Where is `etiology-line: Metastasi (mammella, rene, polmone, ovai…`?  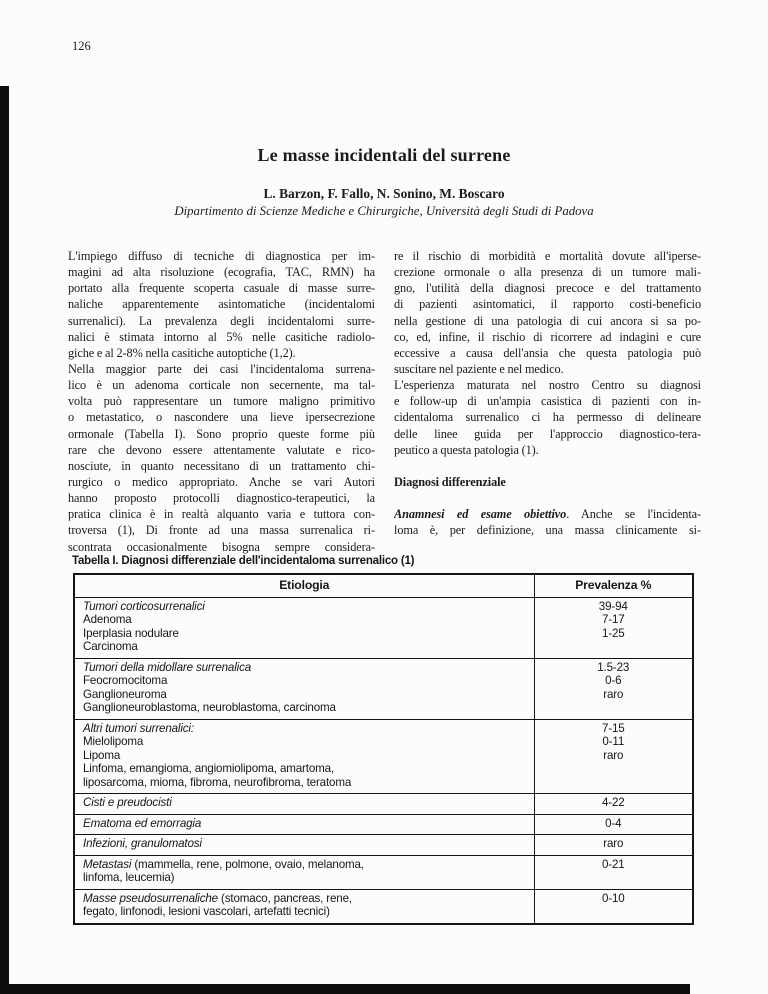 etiology-line: Metastasi (mammella, rene, polmone, ovai… is located at coordinates (304, 865).